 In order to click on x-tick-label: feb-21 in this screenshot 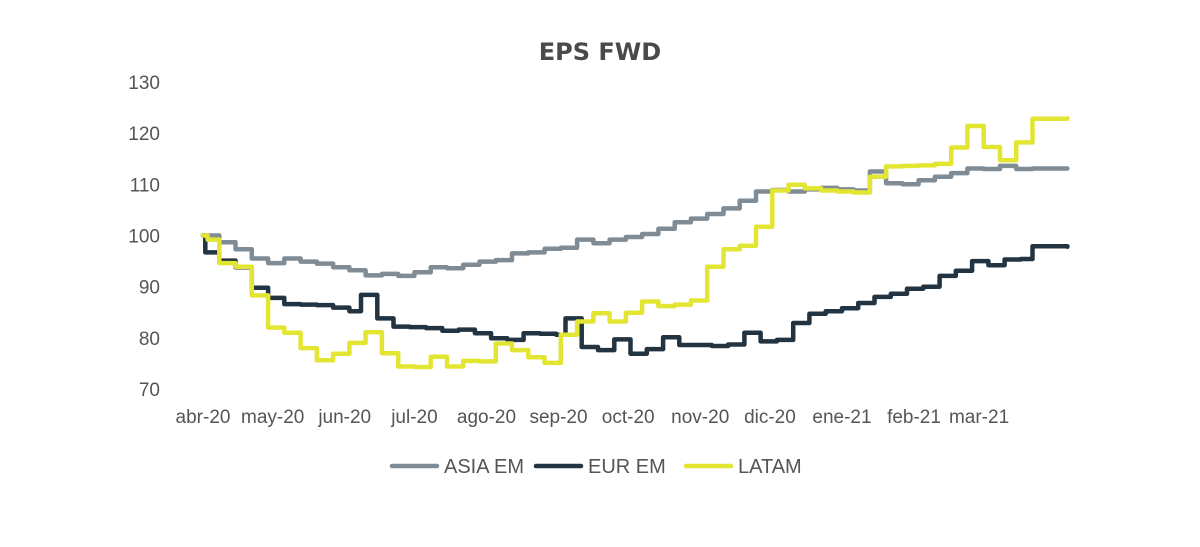, I will do `click(914, 417)`.